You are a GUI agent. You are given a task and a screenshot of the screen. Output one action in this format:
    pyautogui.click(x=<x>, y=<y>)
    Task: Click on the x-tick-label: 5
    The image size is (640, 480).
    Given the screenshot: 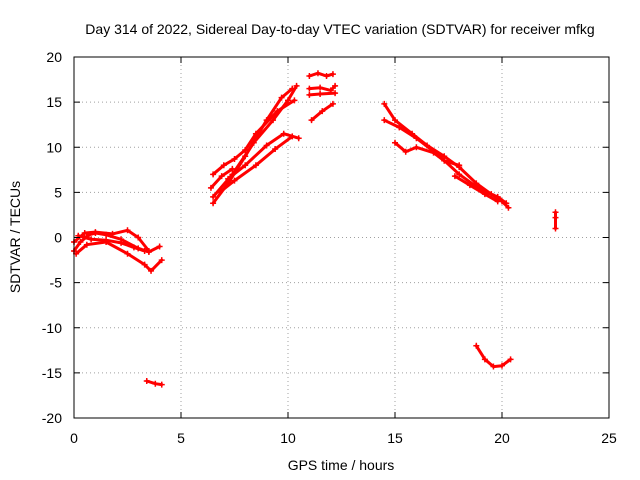 What is the action you would take?
    pyautogui.click(x=181, y=438)
    